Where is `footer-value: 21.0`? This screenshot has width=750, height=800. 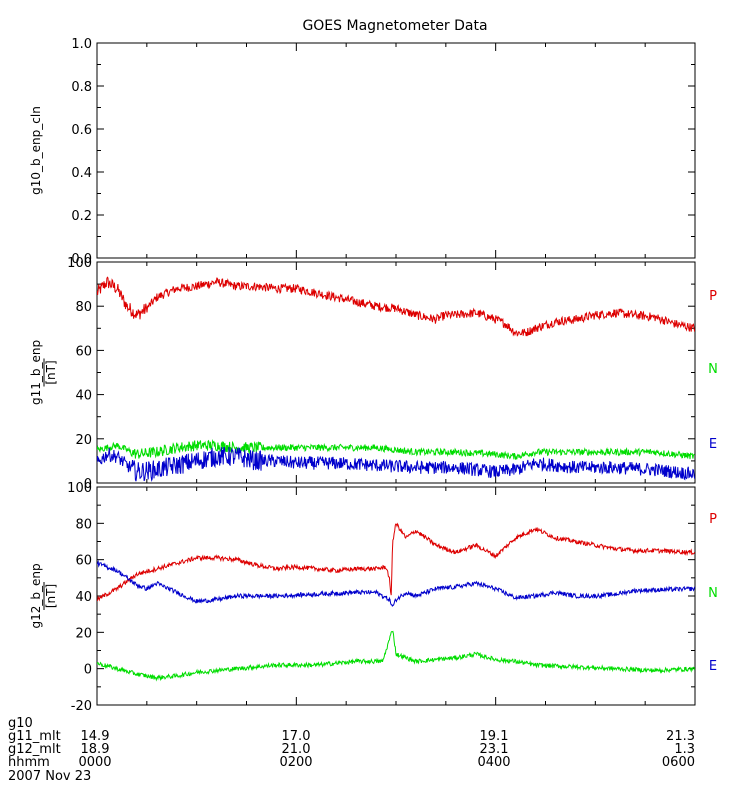
footer-value: 21.0 is located at coordinates (296, 749).